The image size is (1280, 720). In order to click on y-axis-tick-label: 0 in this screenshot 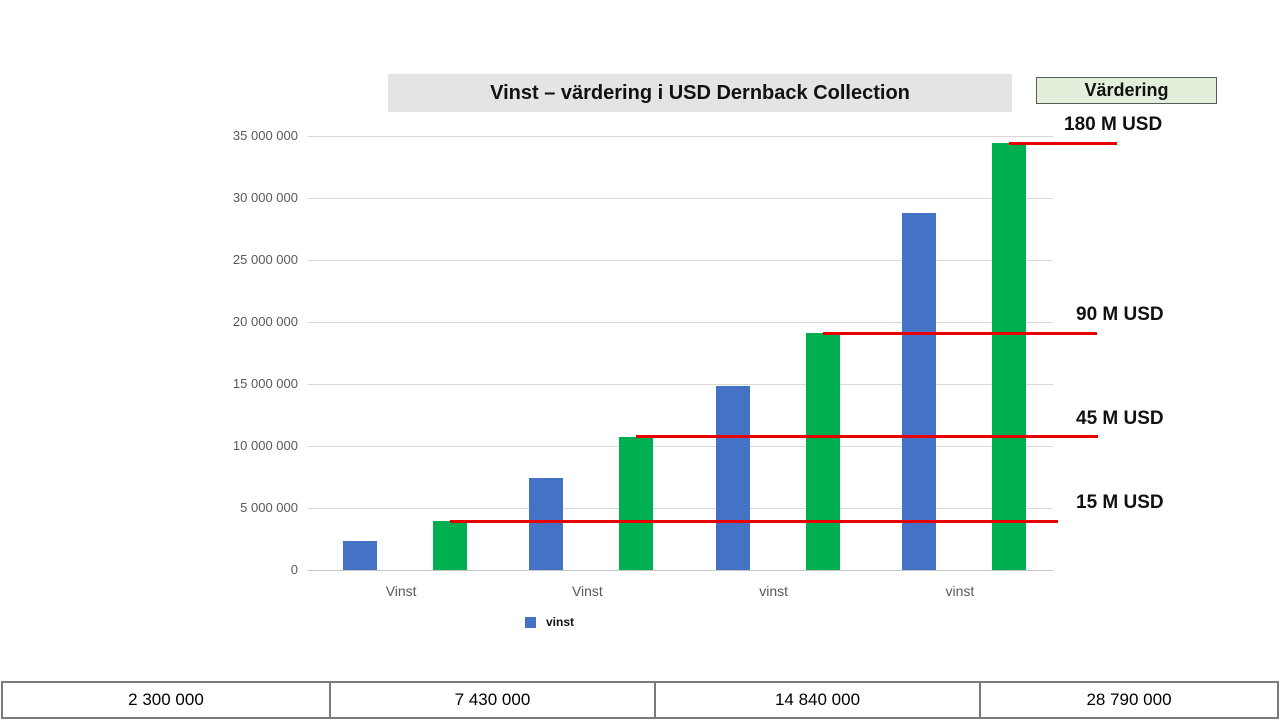, I will do `click(294, 569)`.